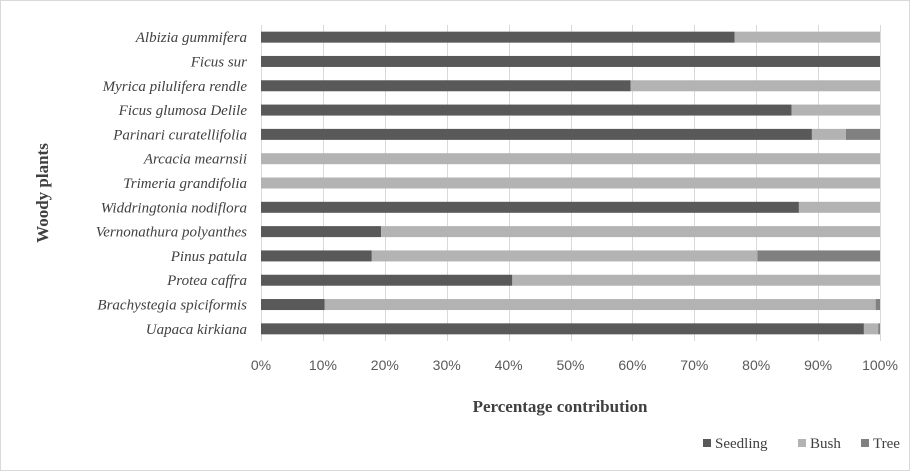  What do you see at coordinates (174, 208) in the screenshot?
I see `category-label: Widdringtonia nodiflora` at bounding box center [174, 208].